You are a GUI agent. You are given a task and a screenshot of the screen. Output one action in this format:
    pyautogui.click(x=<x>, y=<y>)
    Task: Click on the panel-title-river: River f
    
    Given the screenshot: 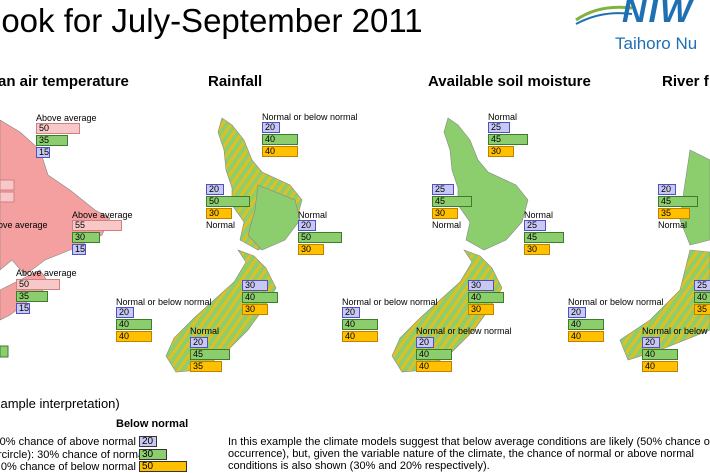 What is the action you would take?
    pyautogui.click(x=685, y=81)
    